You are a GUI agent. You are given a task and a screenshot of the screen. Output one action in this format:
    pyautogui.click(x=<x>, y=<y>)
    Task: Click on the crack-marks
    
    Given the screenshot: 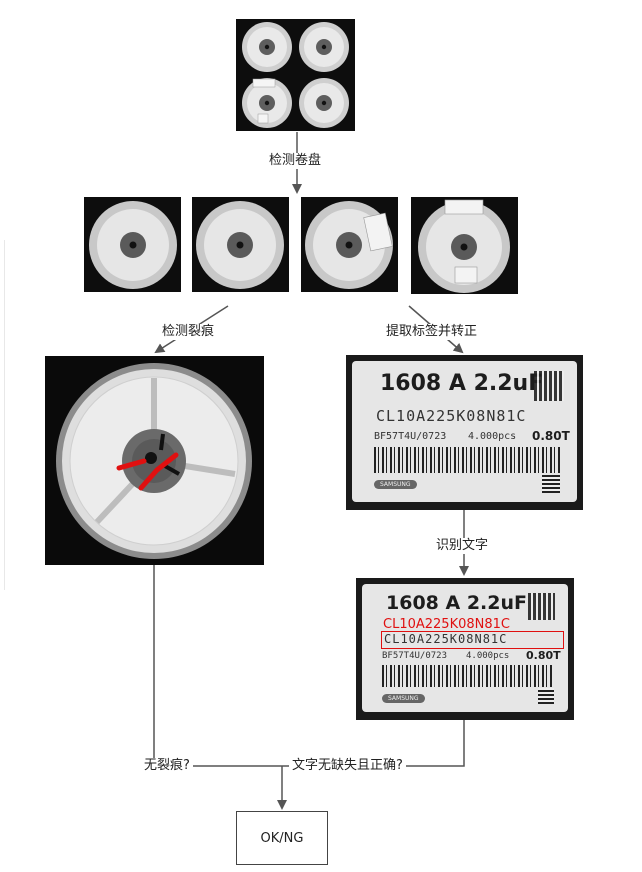 What is the action you would take?
    pyautogui.click(x=147, y=471)
    